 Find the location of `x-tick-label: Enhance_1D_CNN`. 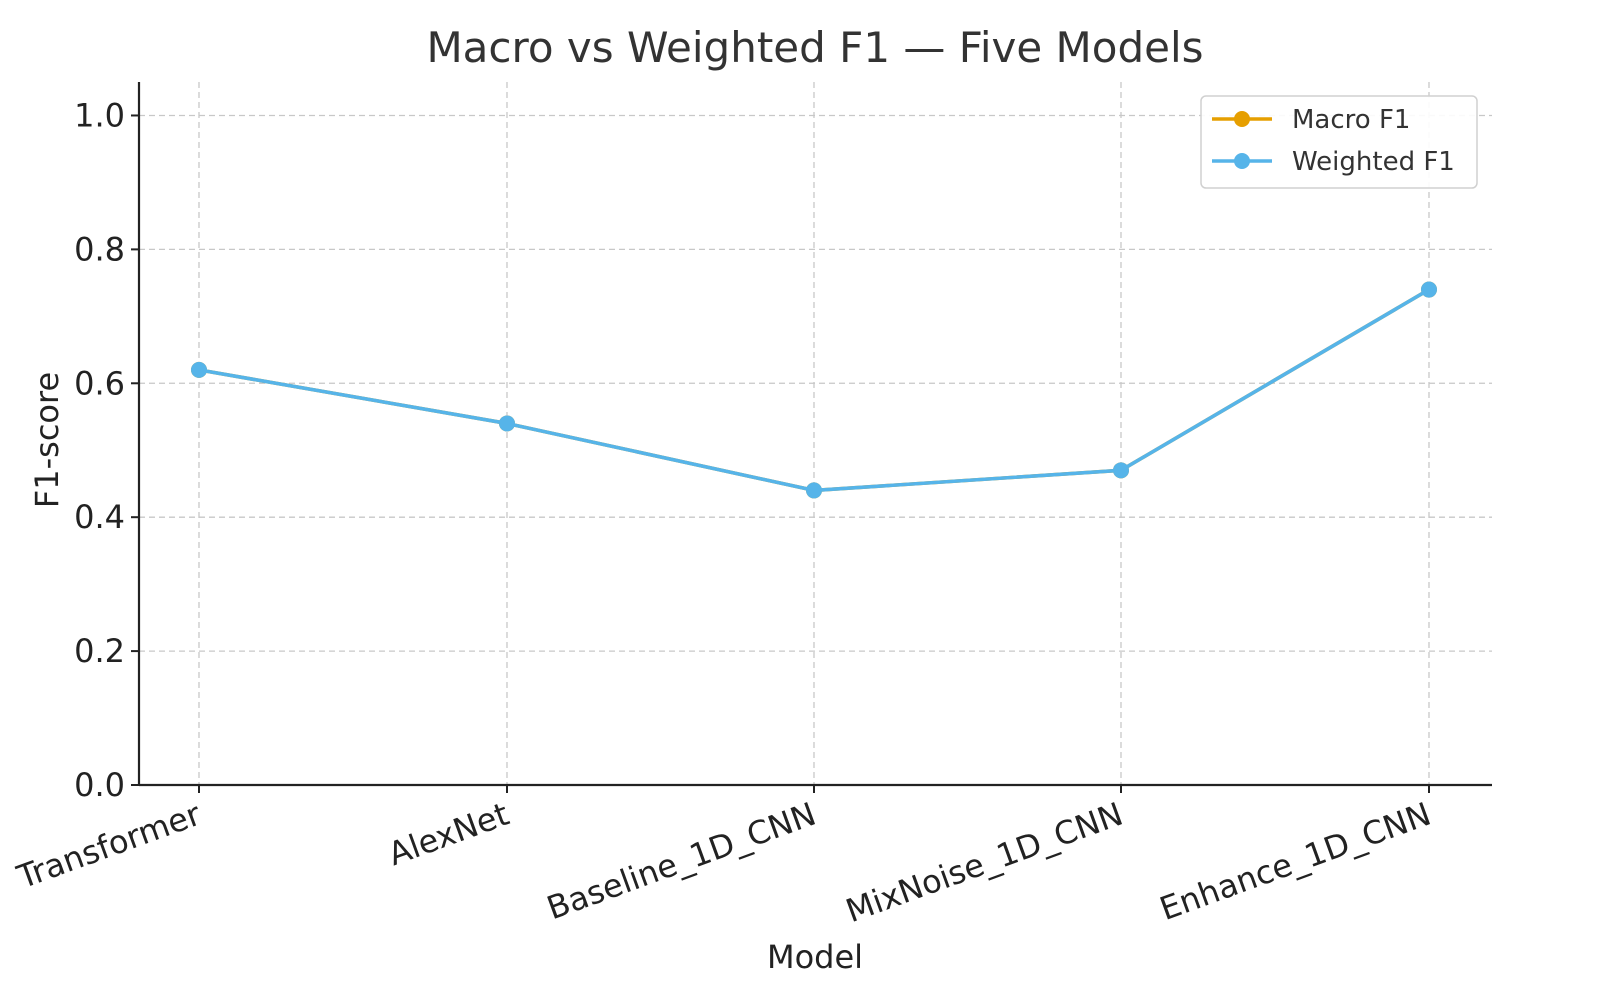

x-tick-label: Enhance_1D_CNN is located at coordinates (1295, 861).